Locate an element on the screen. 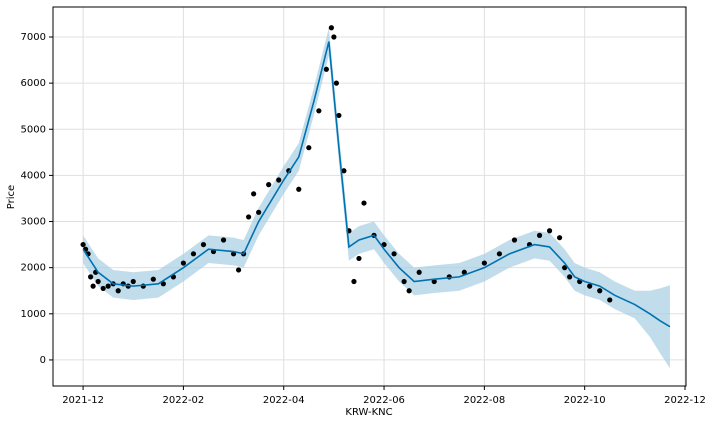 The height and width of the screenshot is (424, 712). y-tick-label: 3000 is located at coordinates (33, 222).